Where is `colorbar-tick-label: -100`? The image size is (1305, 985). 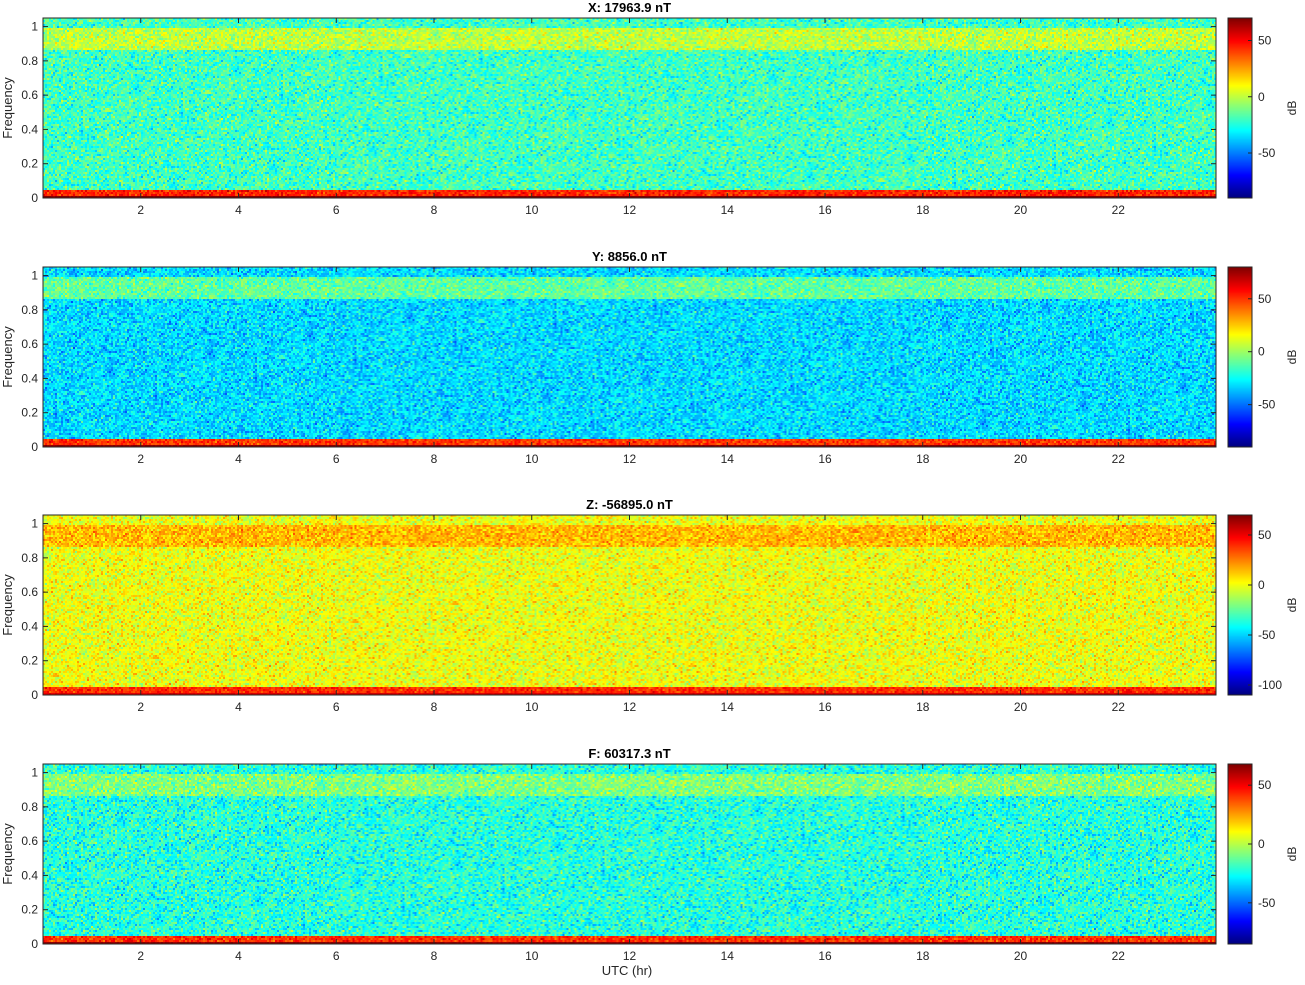
colorbar-tick-label: -100 is located at coordinates (1270, 685).